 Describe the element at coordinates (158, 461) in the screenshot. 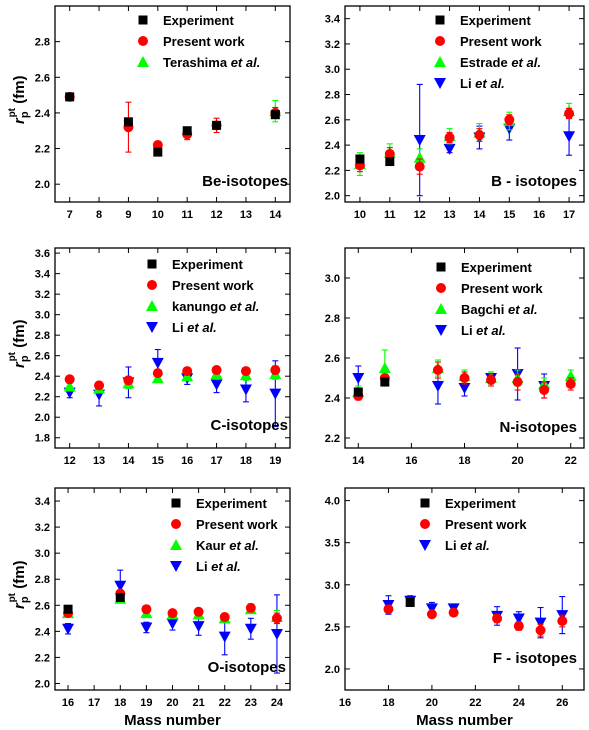

I see `x-tick-label: 15` at that location.